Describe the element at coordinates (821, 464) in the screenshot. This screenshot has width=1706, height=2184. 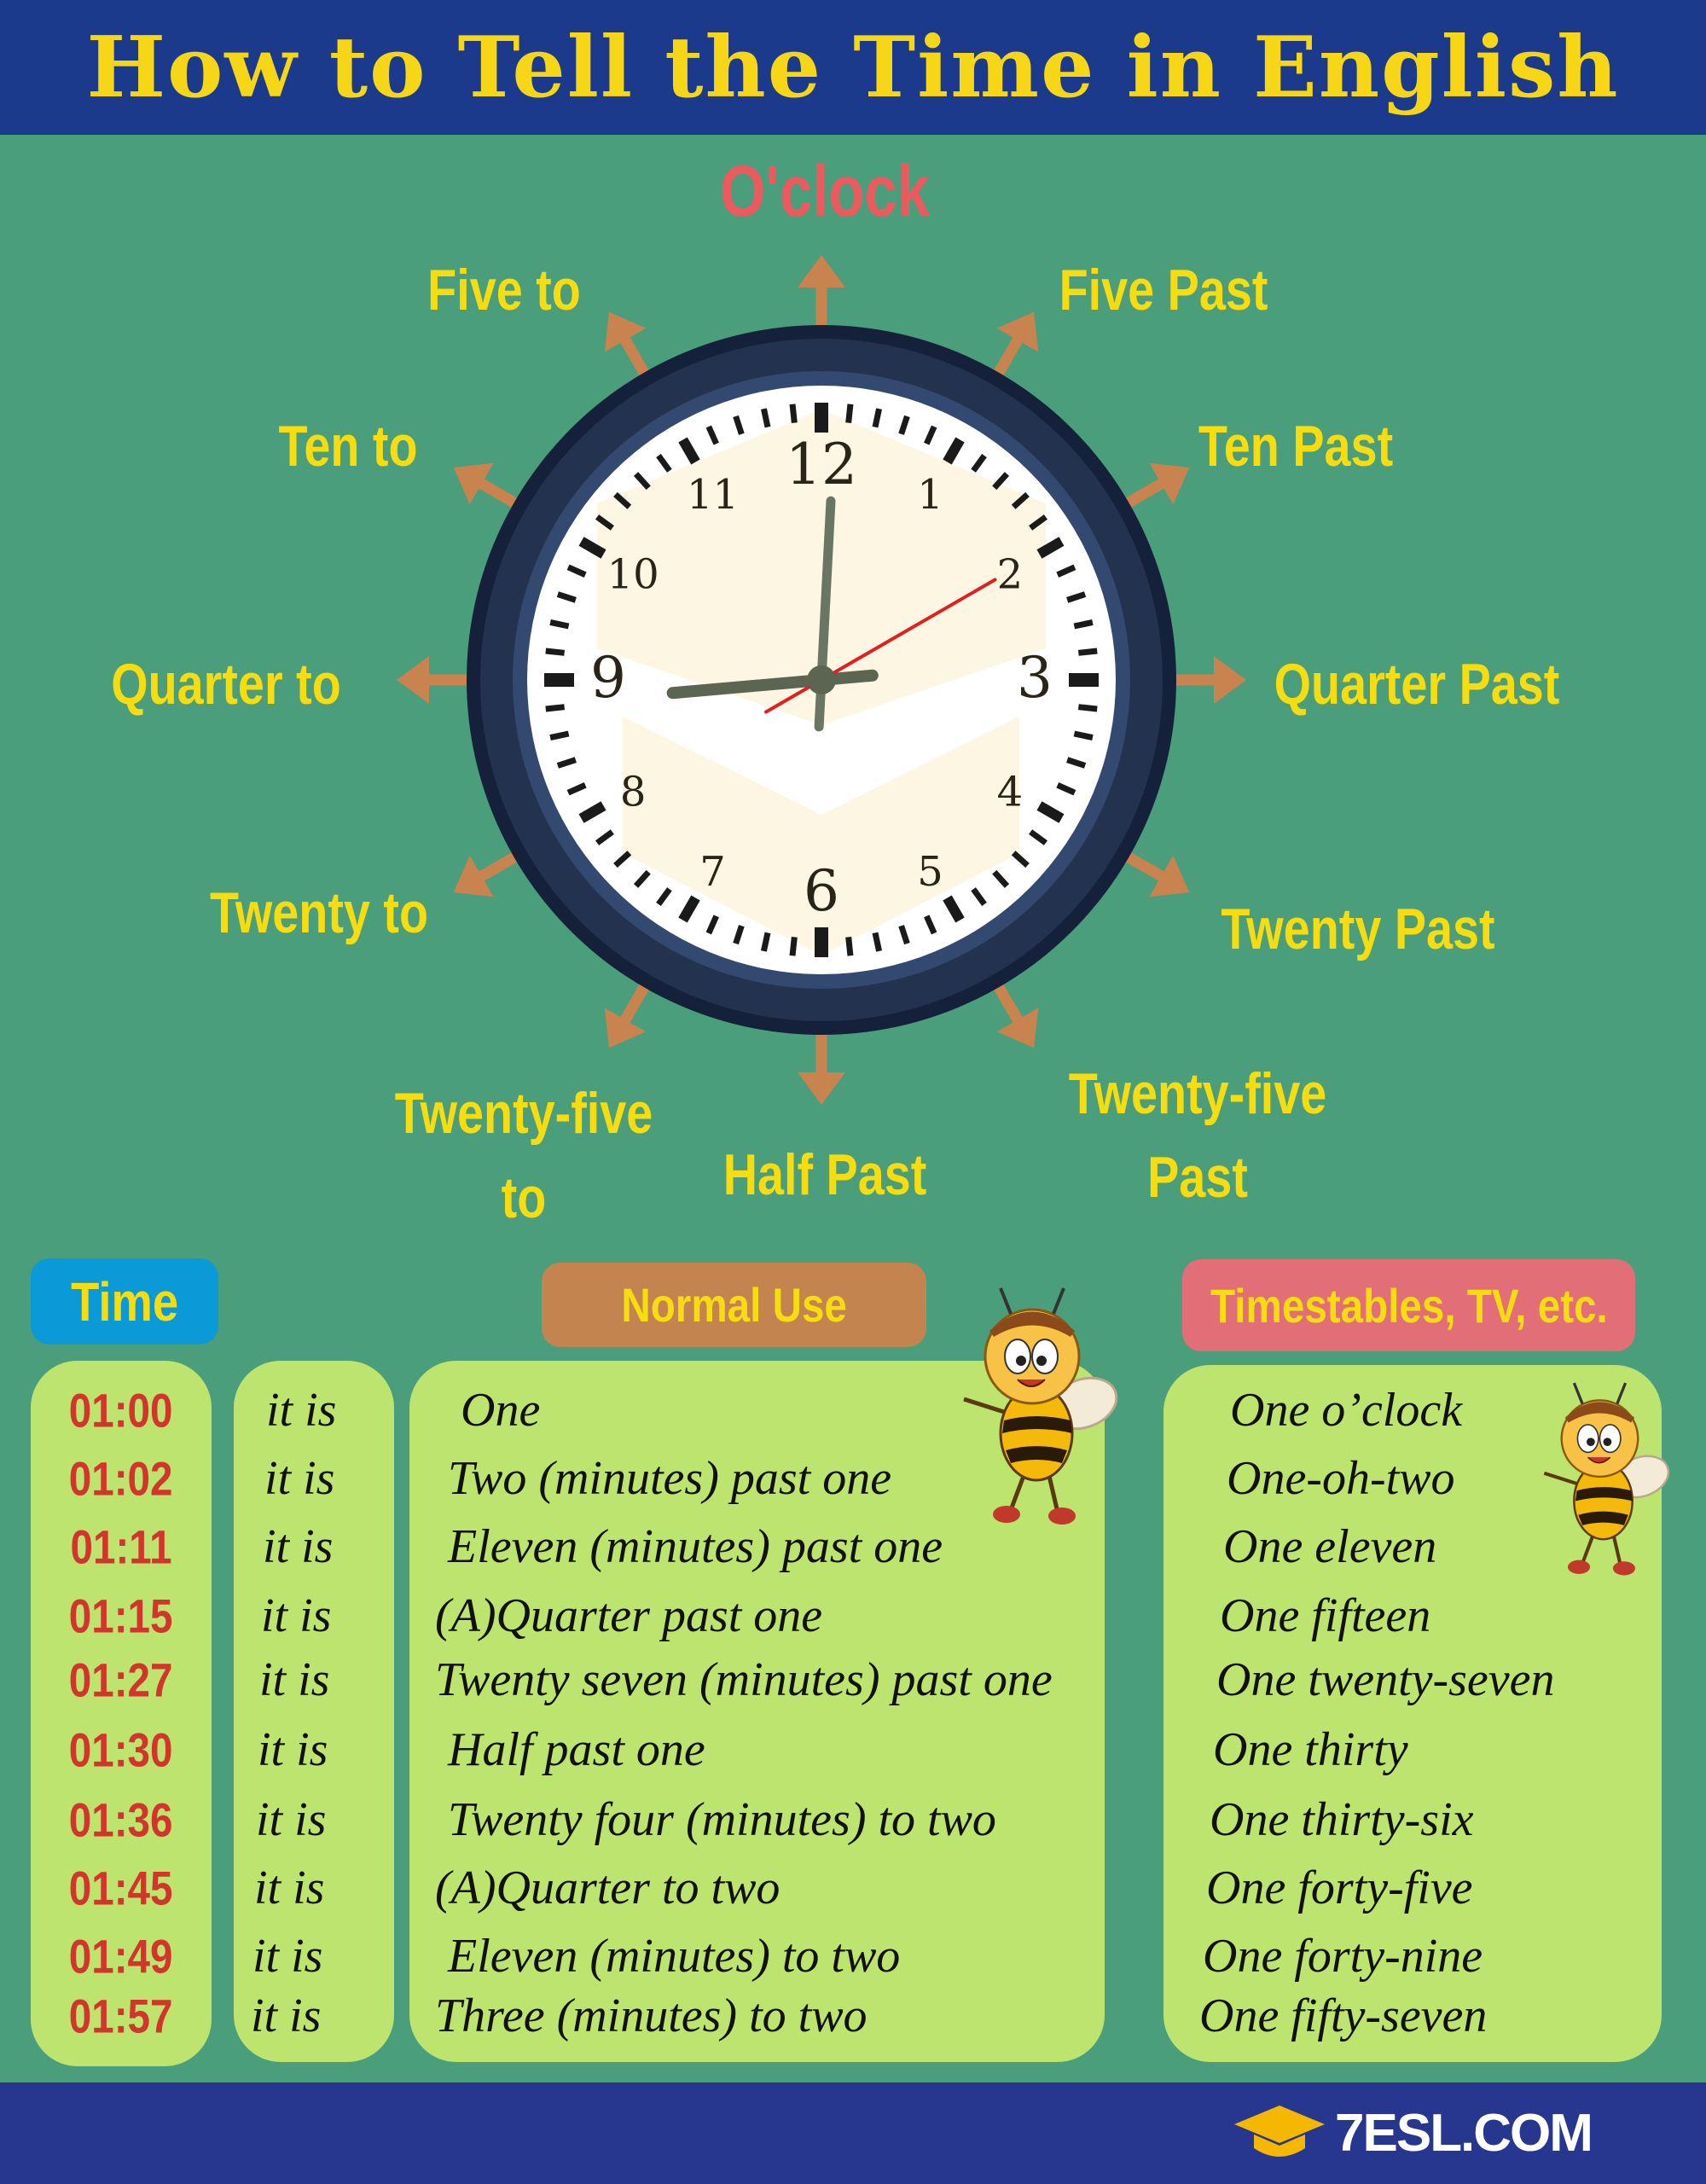
I see `clock-number: 12` at that location.